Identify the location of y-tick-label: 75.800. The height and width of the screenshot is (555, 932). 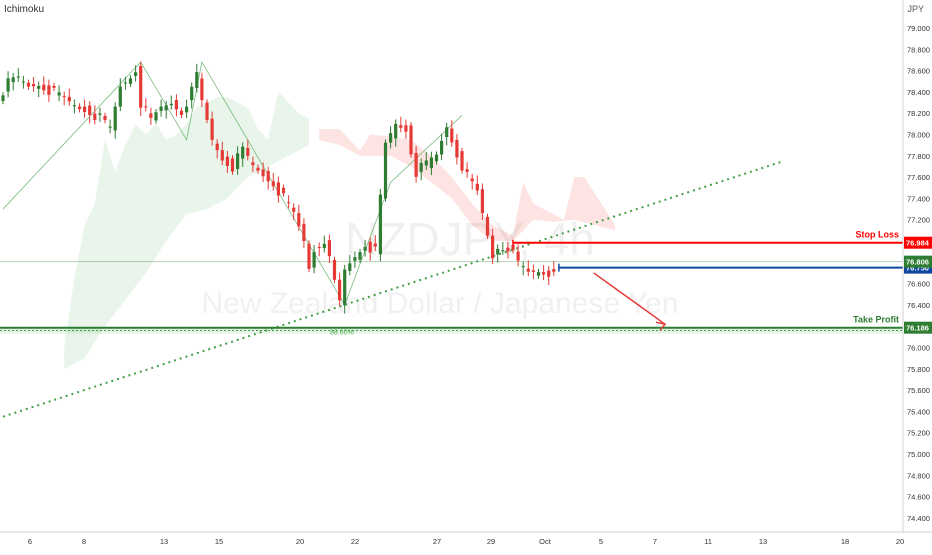
(918, 369).